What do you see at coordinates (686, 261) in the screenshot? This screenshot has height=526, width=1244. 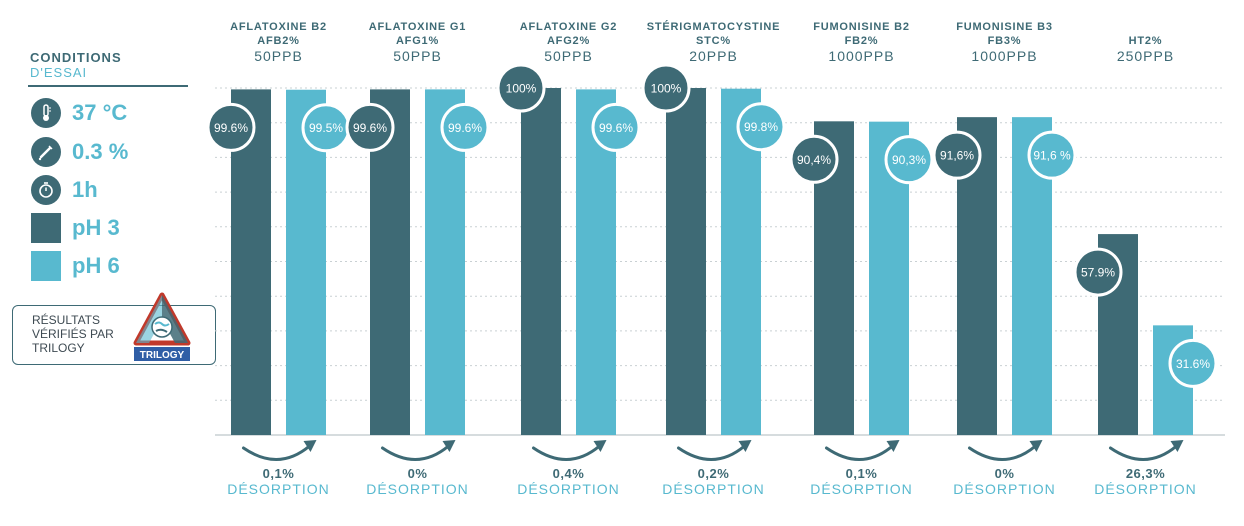 I see `bar-ph3` at bounding box center [686, 261].